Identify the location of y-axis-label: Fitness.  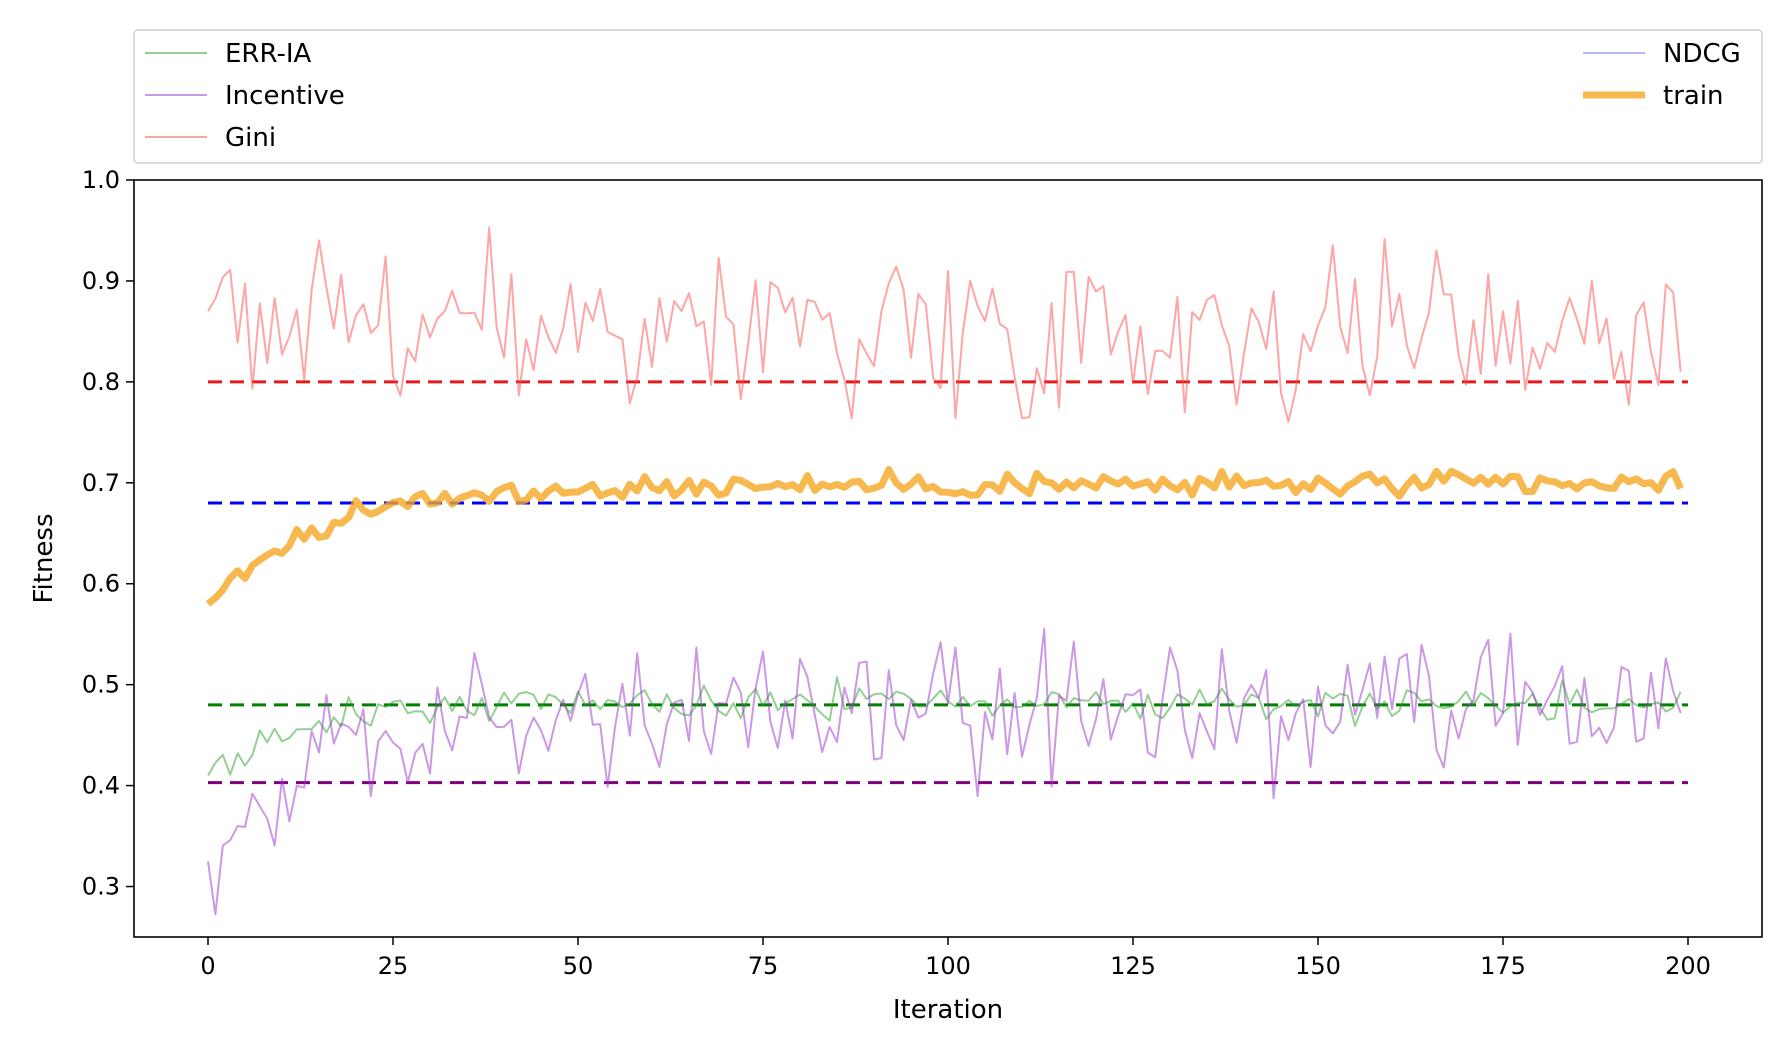
(44, 558).